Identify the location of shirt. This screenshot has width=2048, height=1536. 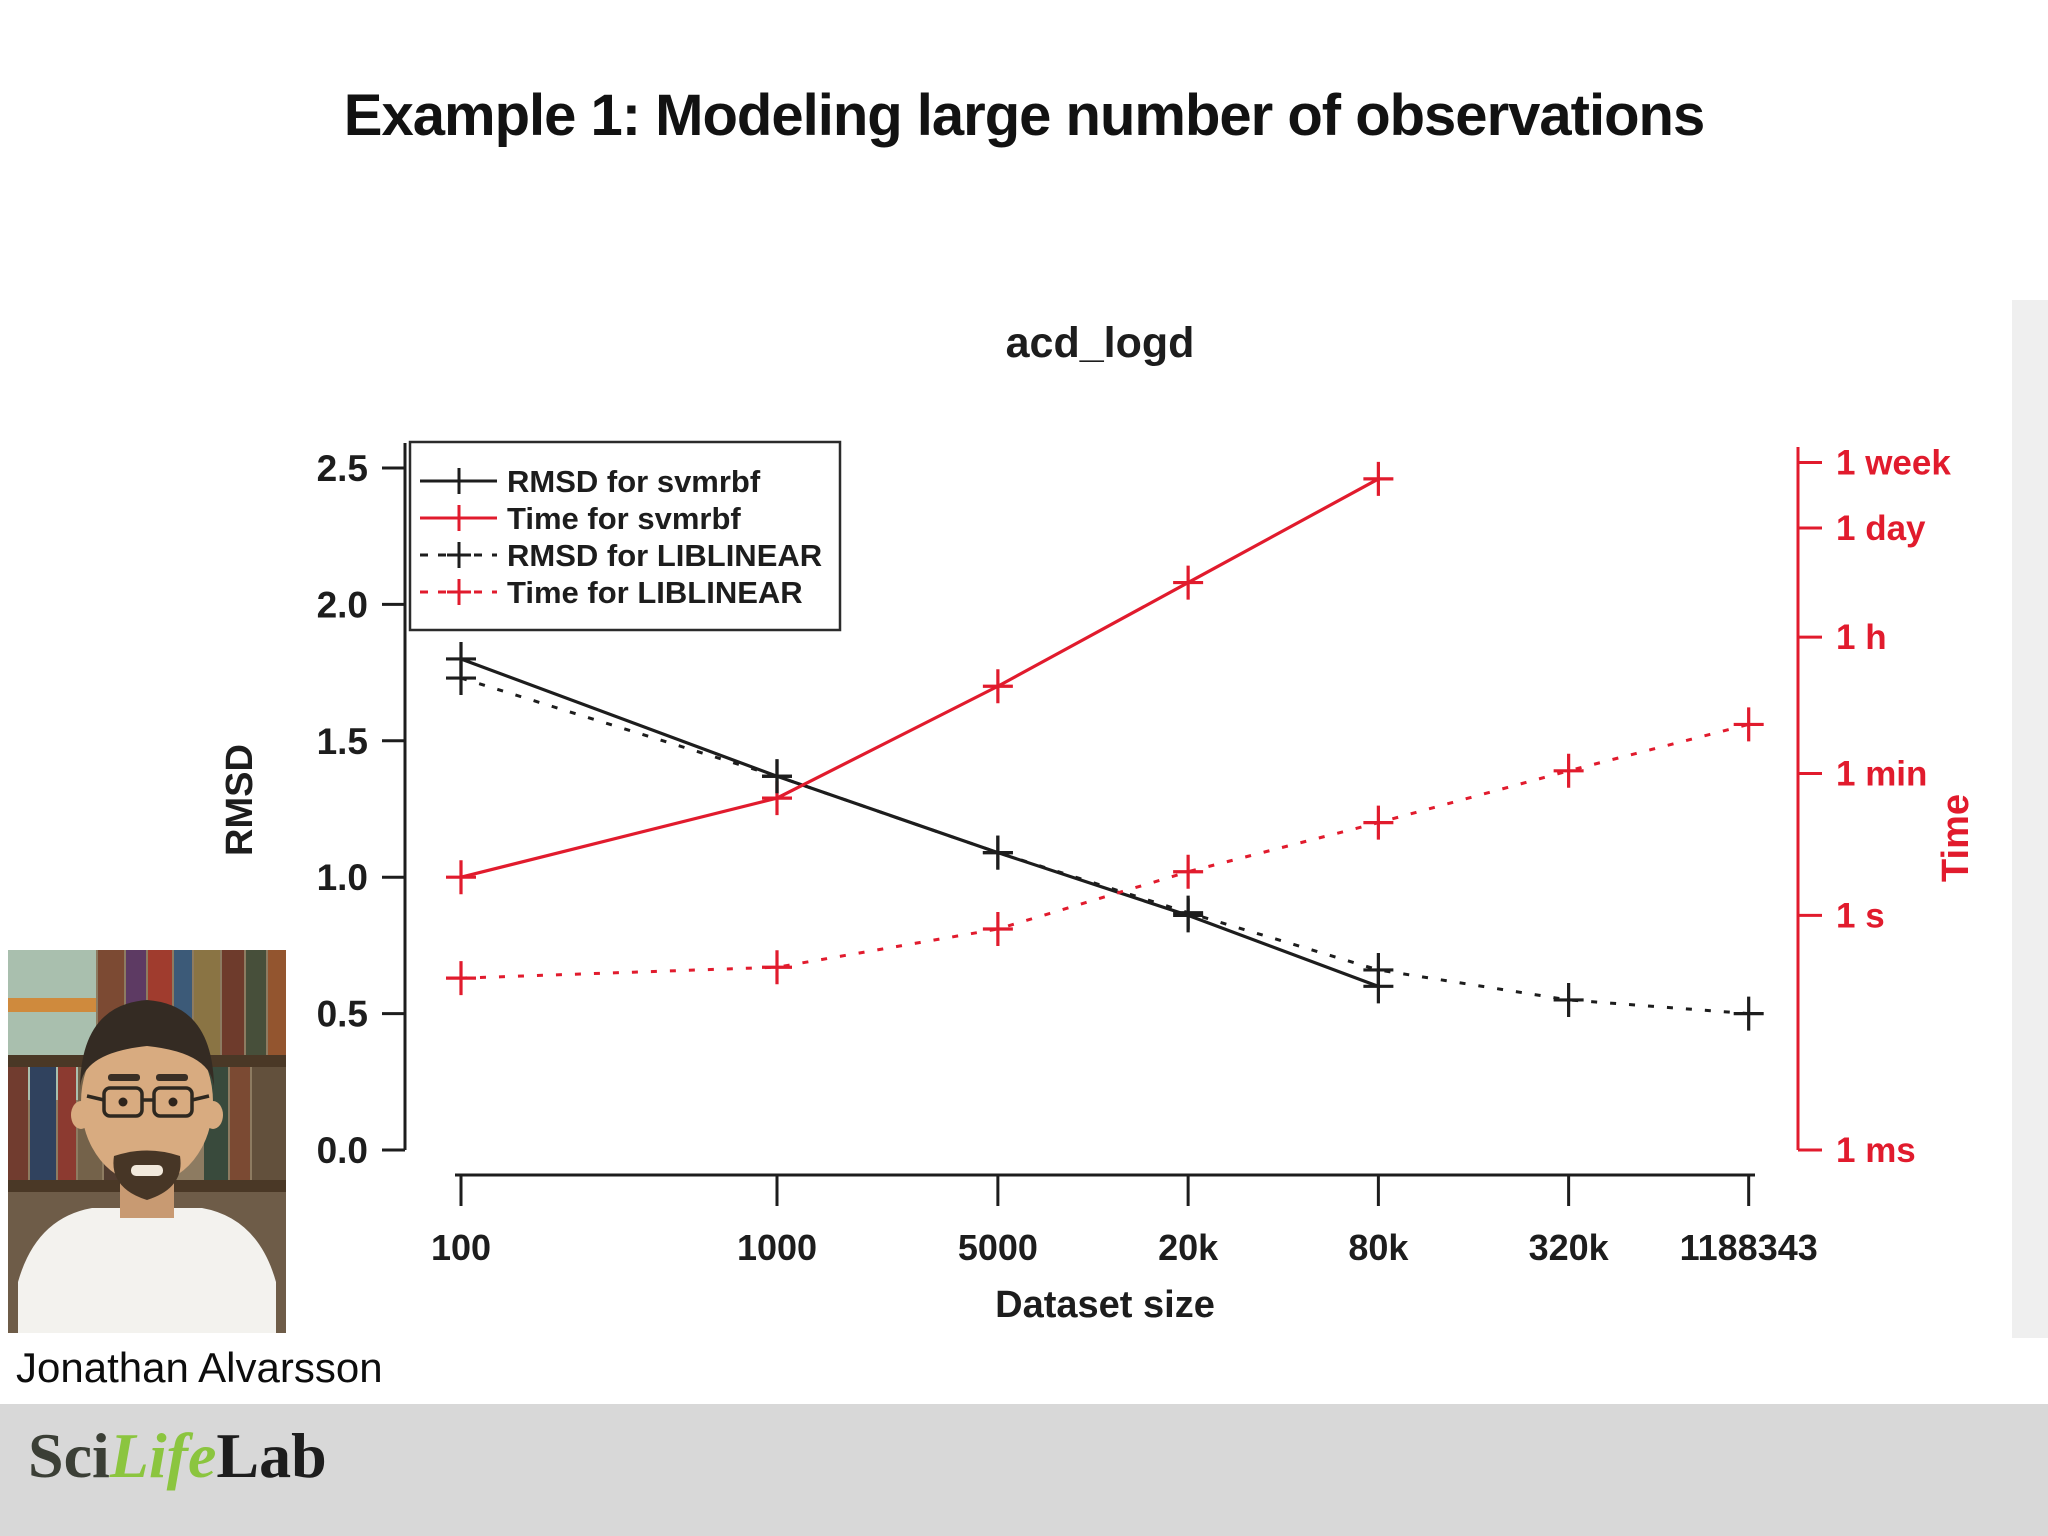
(147, 1270).